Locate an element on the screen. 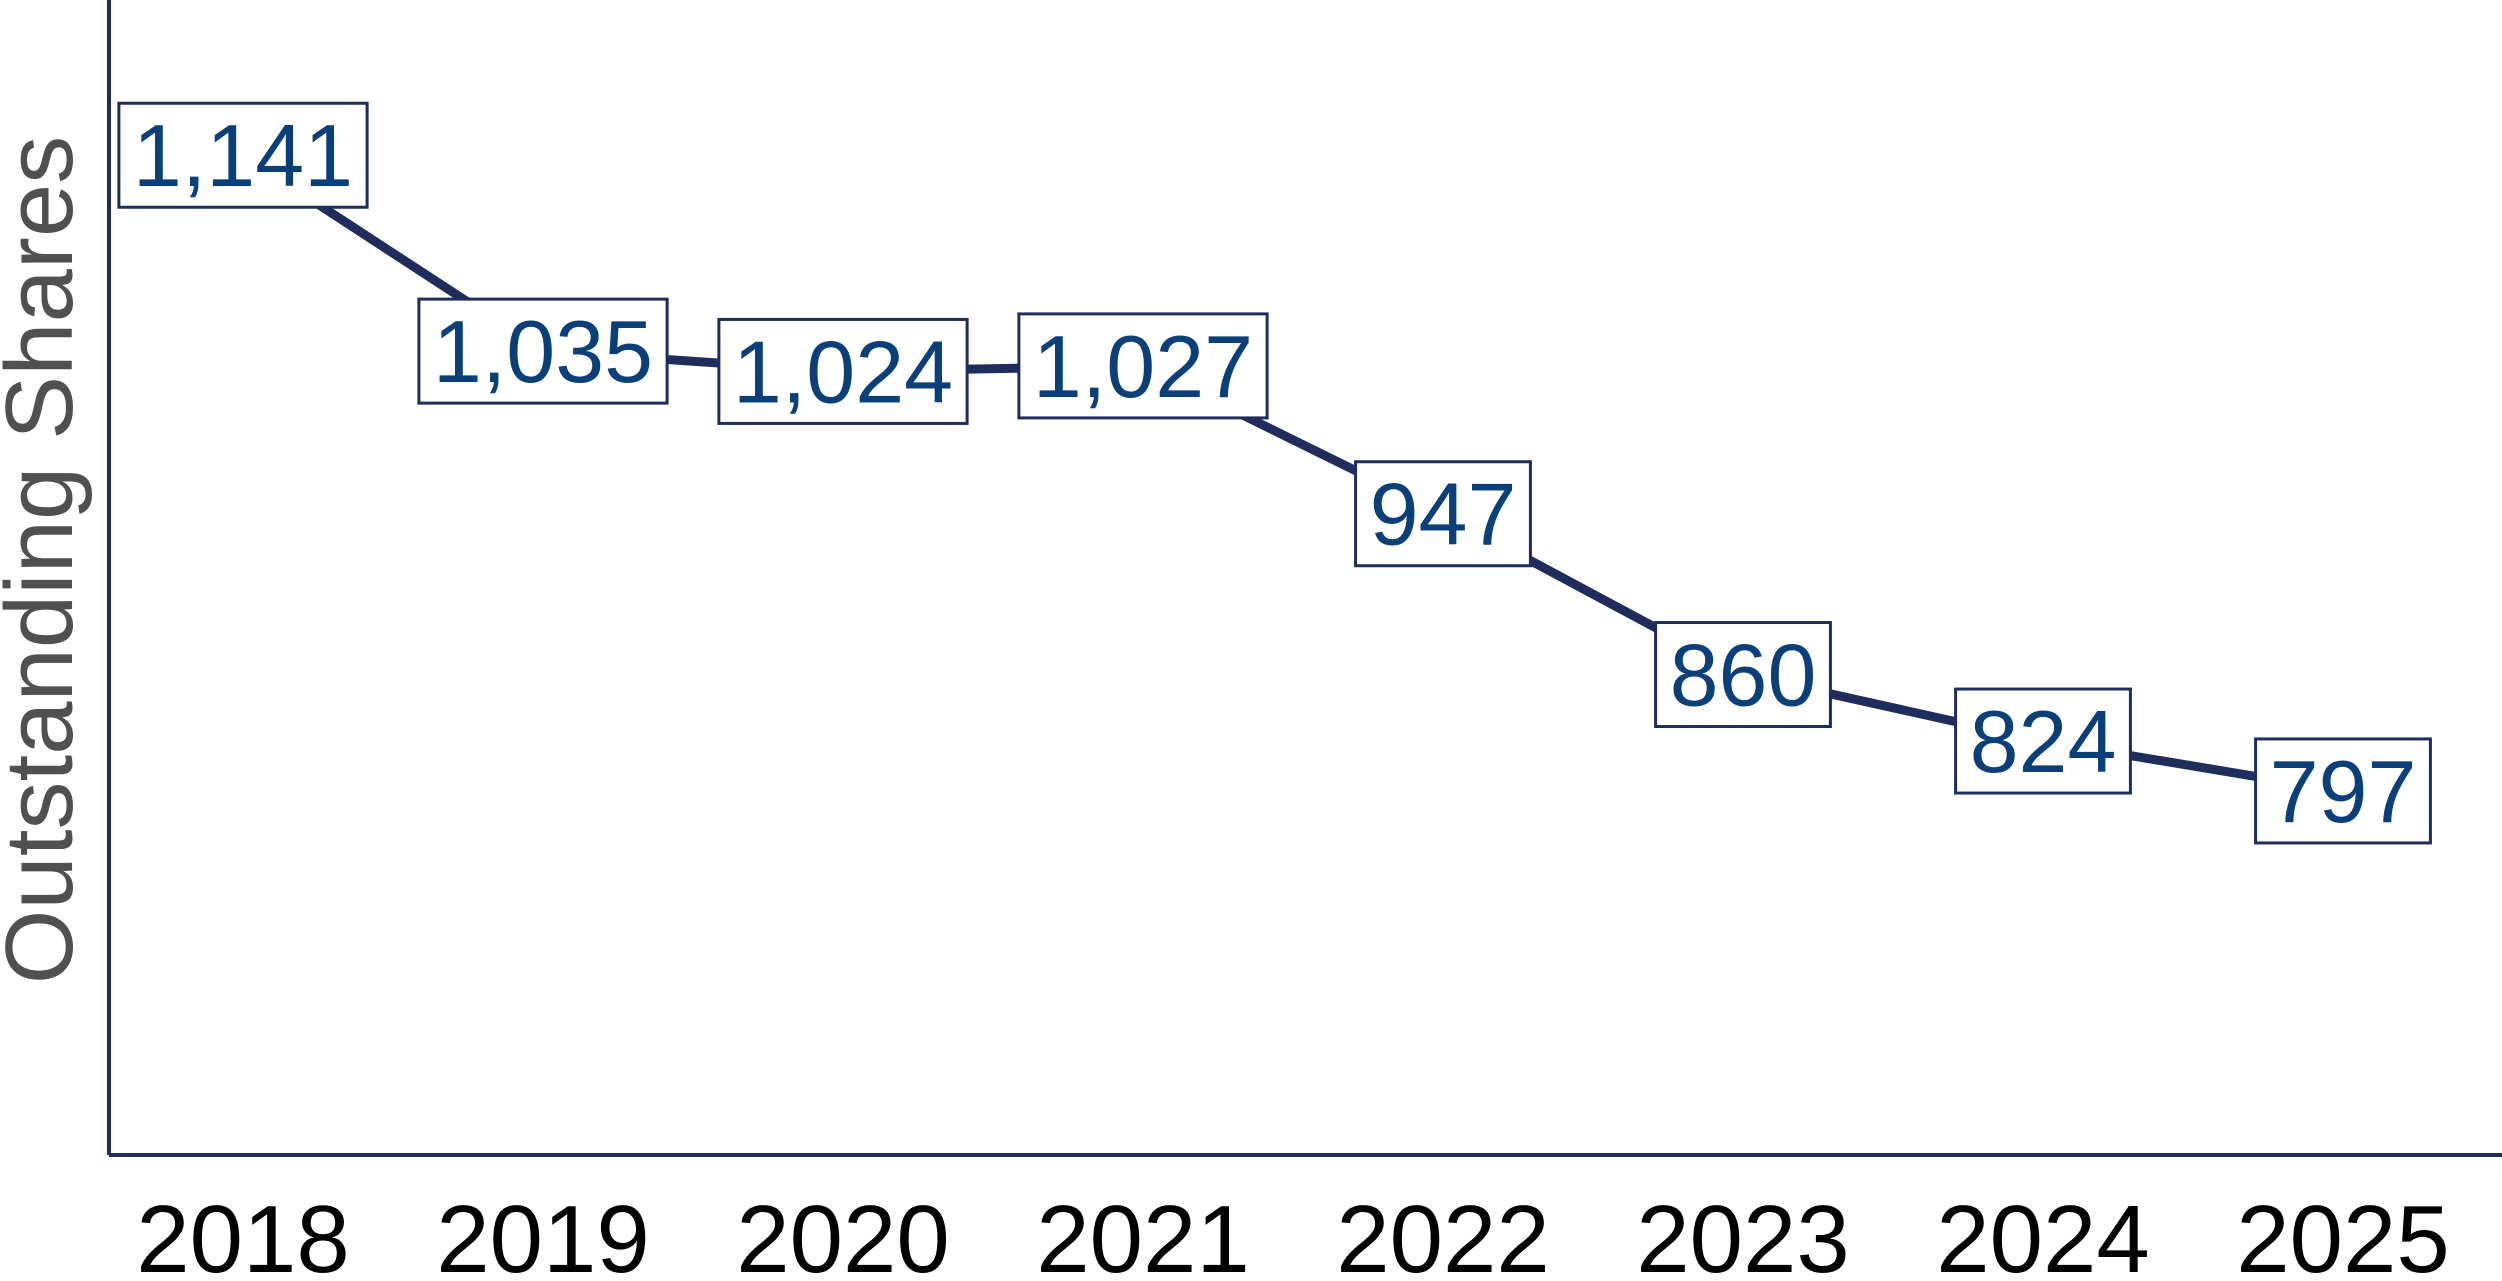 The image size is (2502, 1281). data-label: 1,024 is located at coordinates (843, 371).